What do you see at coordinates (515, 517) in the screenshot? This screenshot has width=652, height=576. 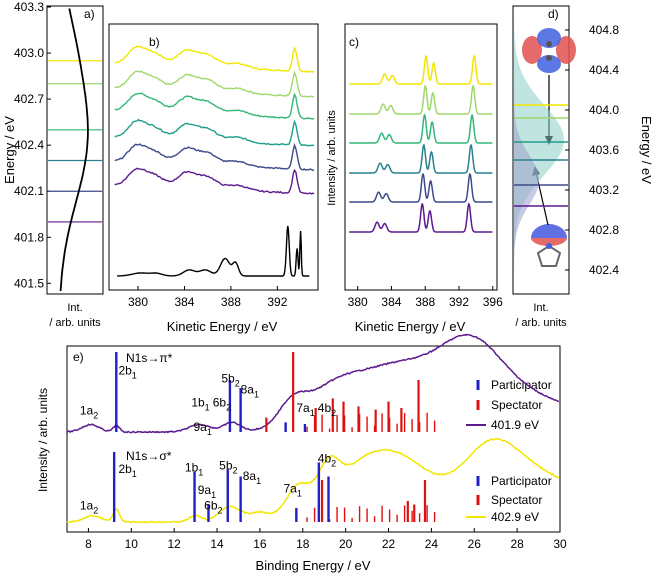 I see `legend-sigma-line-label: 402.9 eV` at bounding box center [515, 517].